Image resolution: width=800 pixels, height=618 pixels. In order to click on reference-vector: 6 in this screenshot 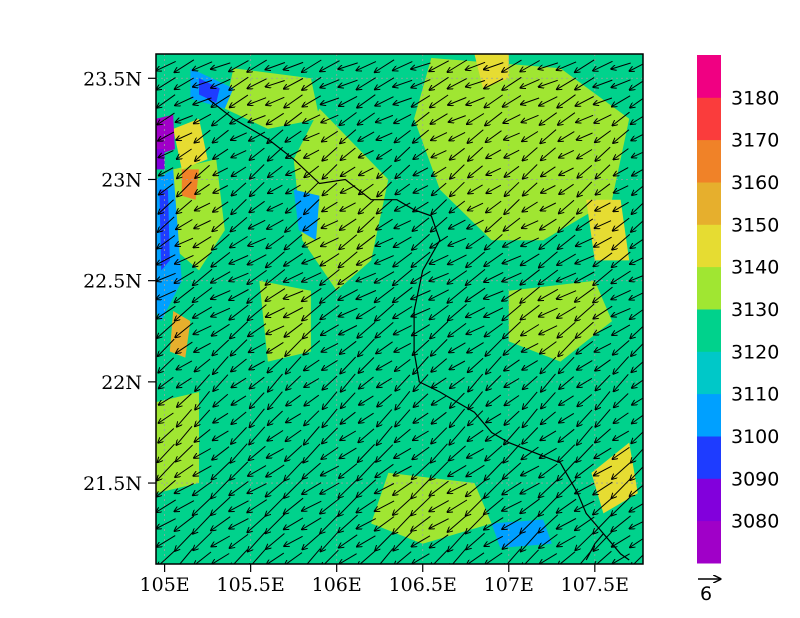, I will do `click(709, 592)`.